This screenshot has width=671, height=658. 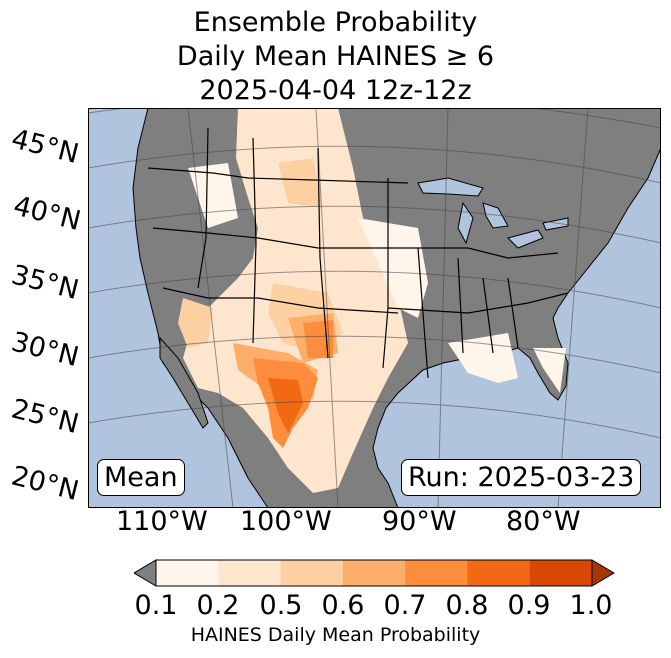 I want to click on title-line-2: Daily Mean HAINES ≥ 6, so click(x=335, y=56).